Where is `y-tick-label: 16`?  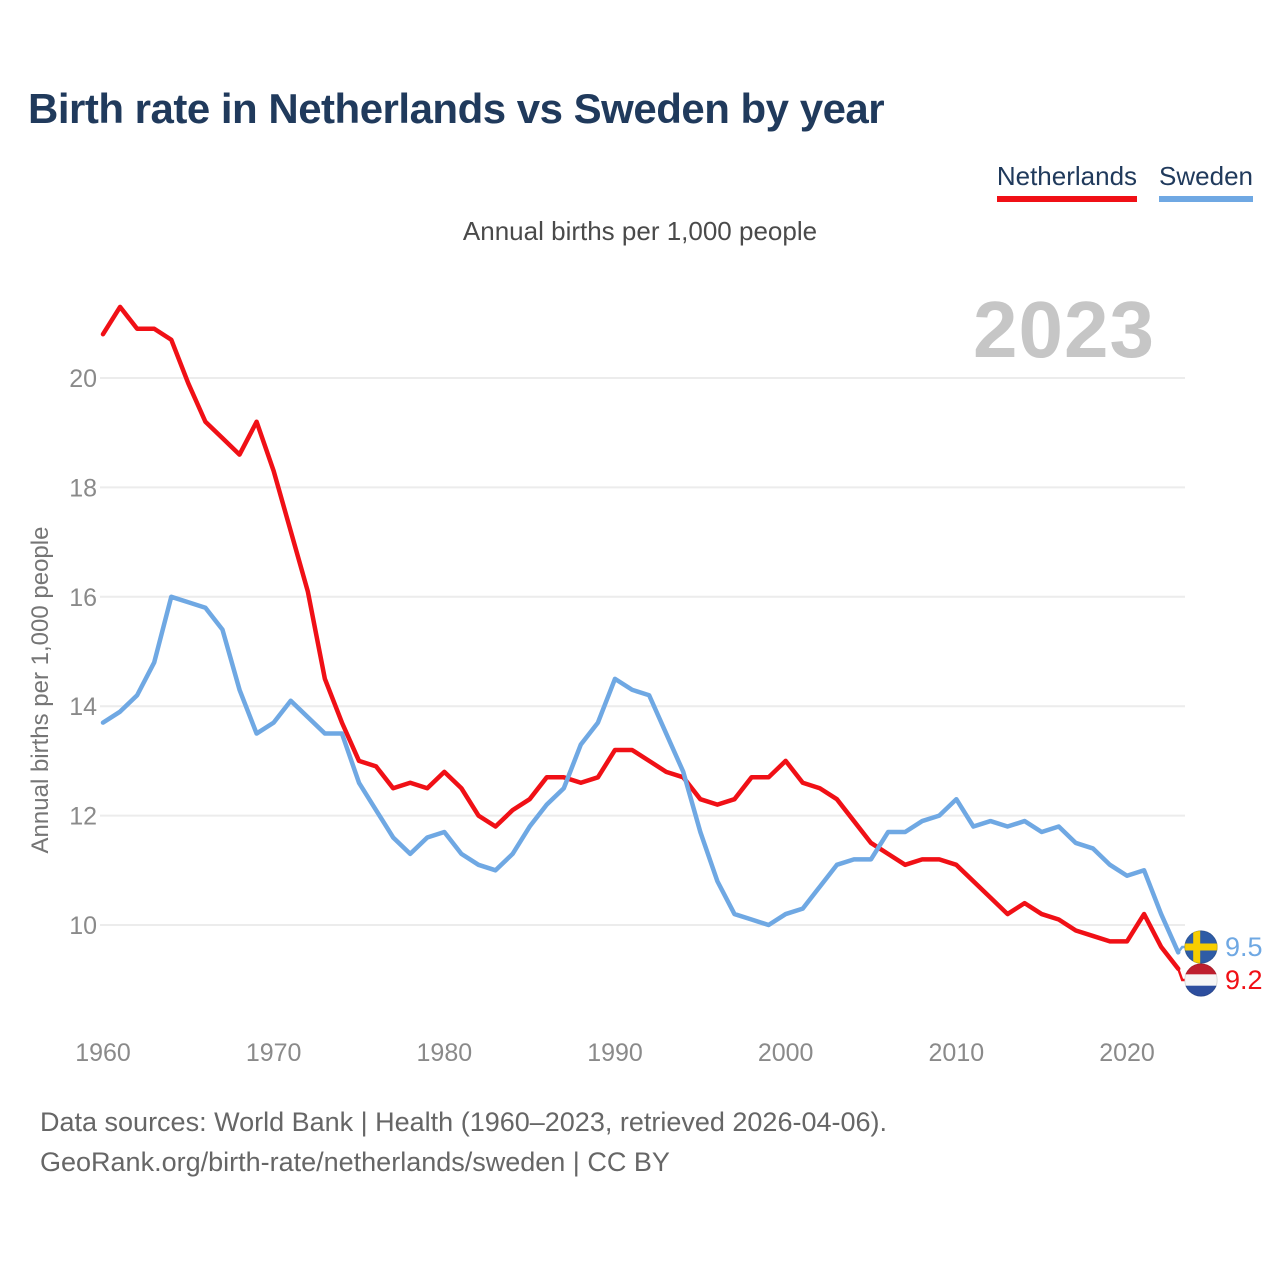 y-tick-label: 16 is located at coordinates (83, 598).